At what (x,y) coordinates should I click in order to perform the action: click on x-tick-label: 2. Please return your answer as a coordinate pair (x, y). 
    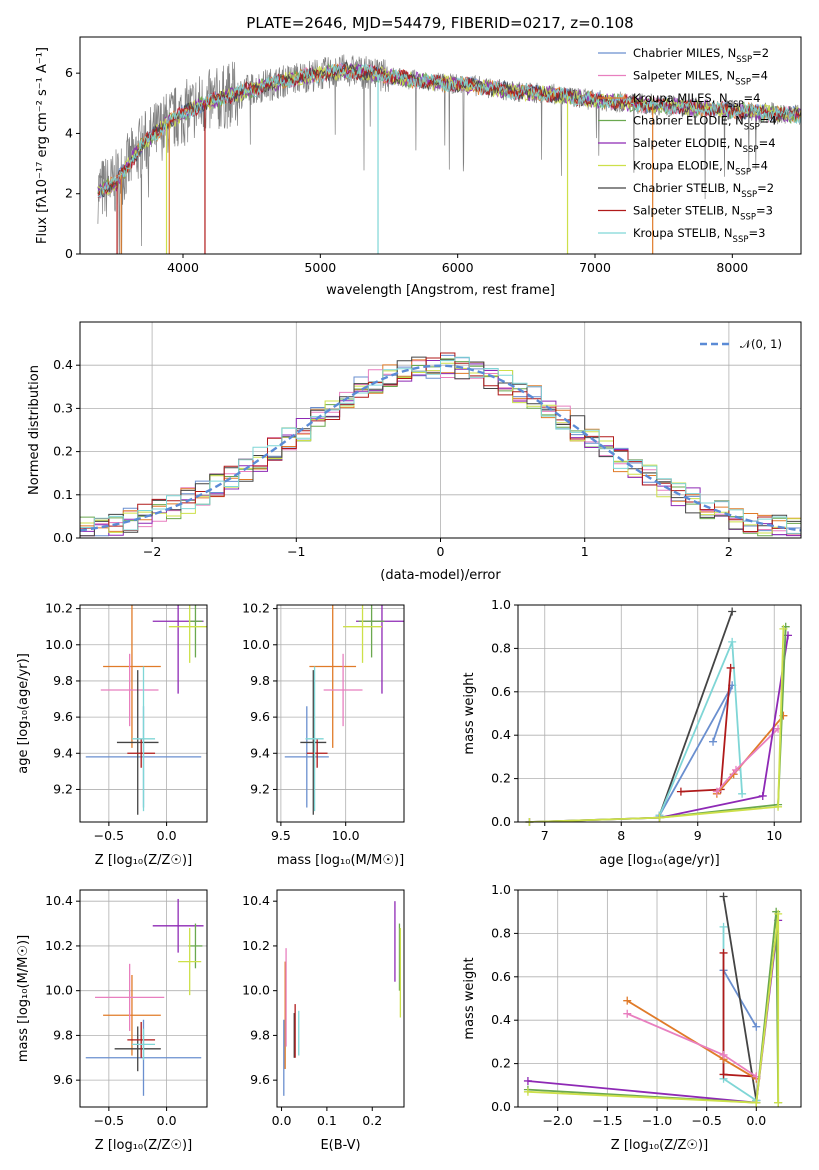
    Looking at the image, I should click on (729, 551).